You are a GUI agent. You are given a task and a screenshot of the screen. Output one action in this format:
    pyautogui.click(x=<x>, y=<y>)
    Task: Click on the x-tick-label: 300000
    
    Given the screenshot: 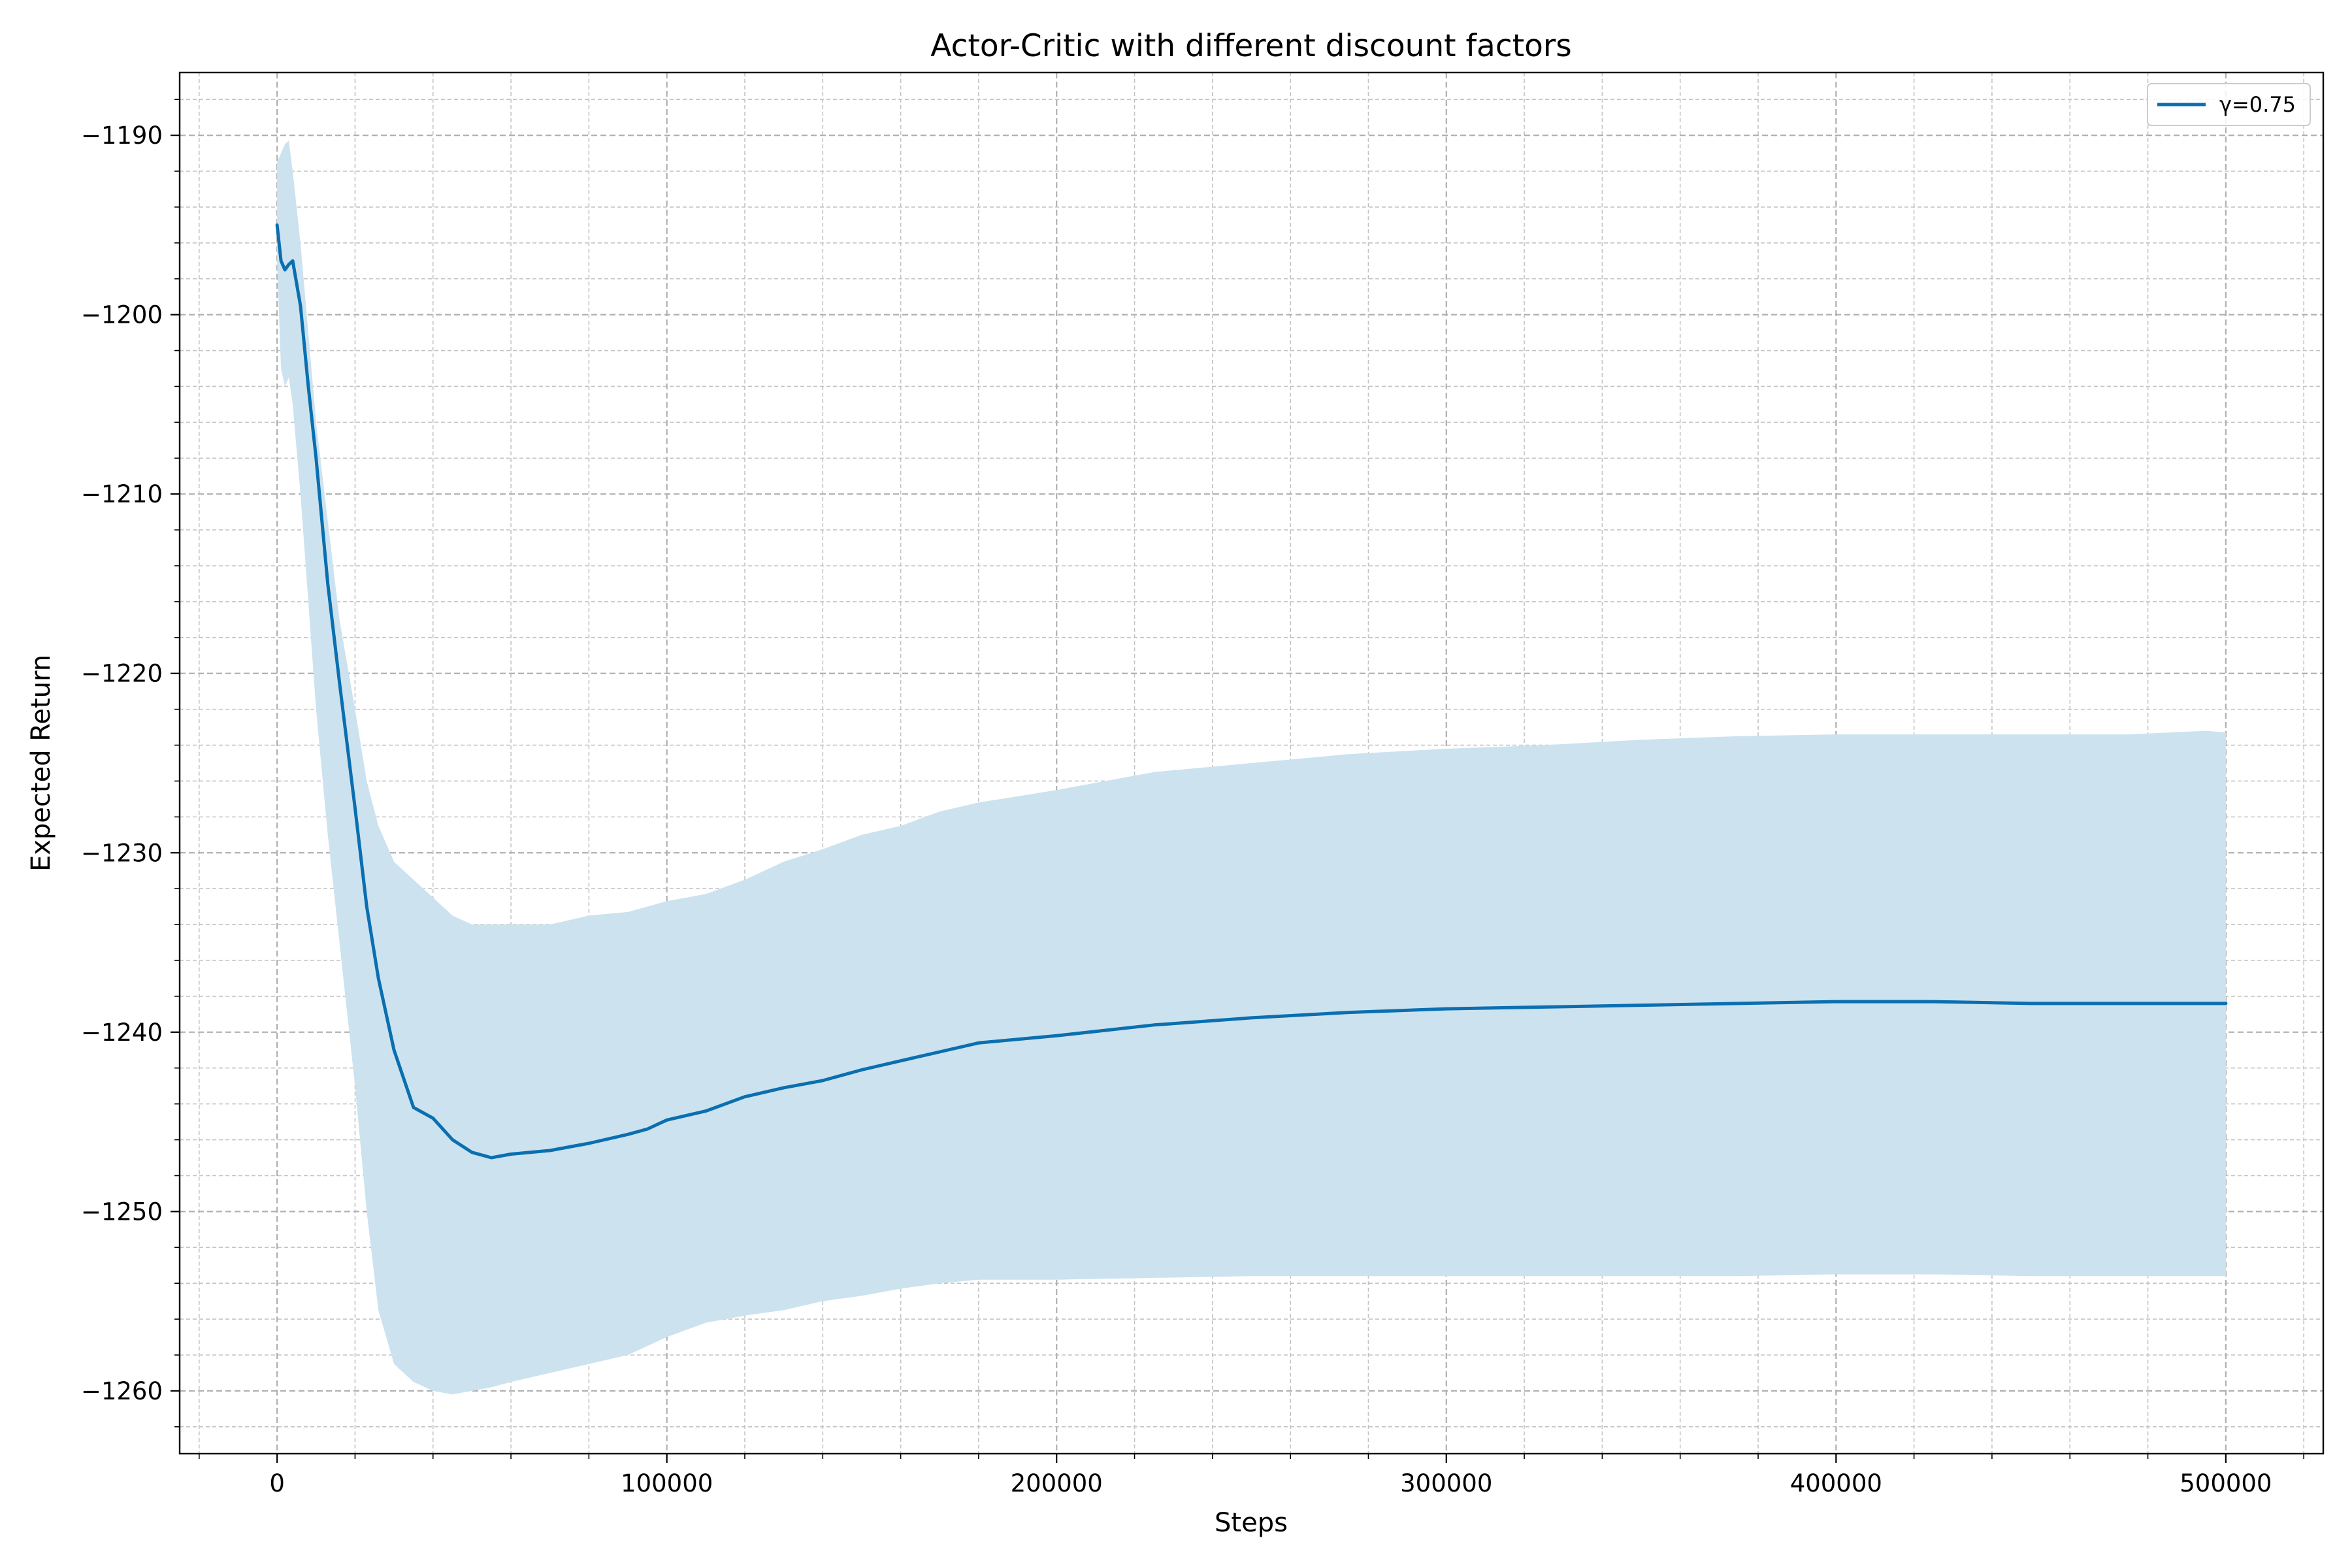 What is the action you would take?
    pyautogui.click(x=1446, y=1483)
    